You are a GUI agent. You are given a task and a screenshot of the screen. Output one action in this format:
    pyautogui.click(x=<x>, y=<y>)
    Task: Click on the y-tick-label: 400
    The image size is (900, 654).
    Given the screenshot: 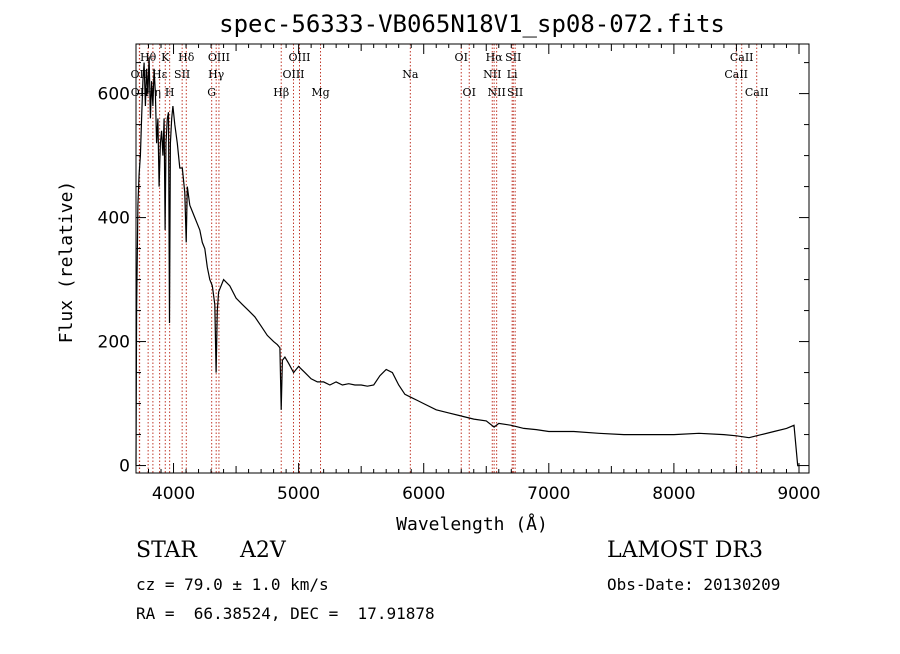 What is the action you would take?
    pyautogui.click(x=114, y=219)
    